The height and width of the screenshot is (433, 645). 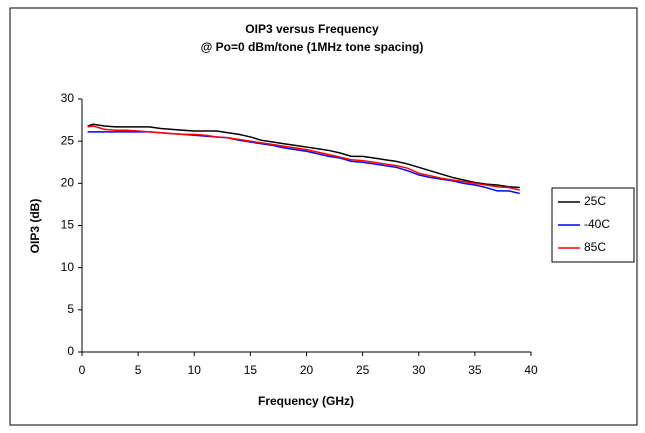 I want to click on y-tick-label: 30, so click(x=68, y=98).